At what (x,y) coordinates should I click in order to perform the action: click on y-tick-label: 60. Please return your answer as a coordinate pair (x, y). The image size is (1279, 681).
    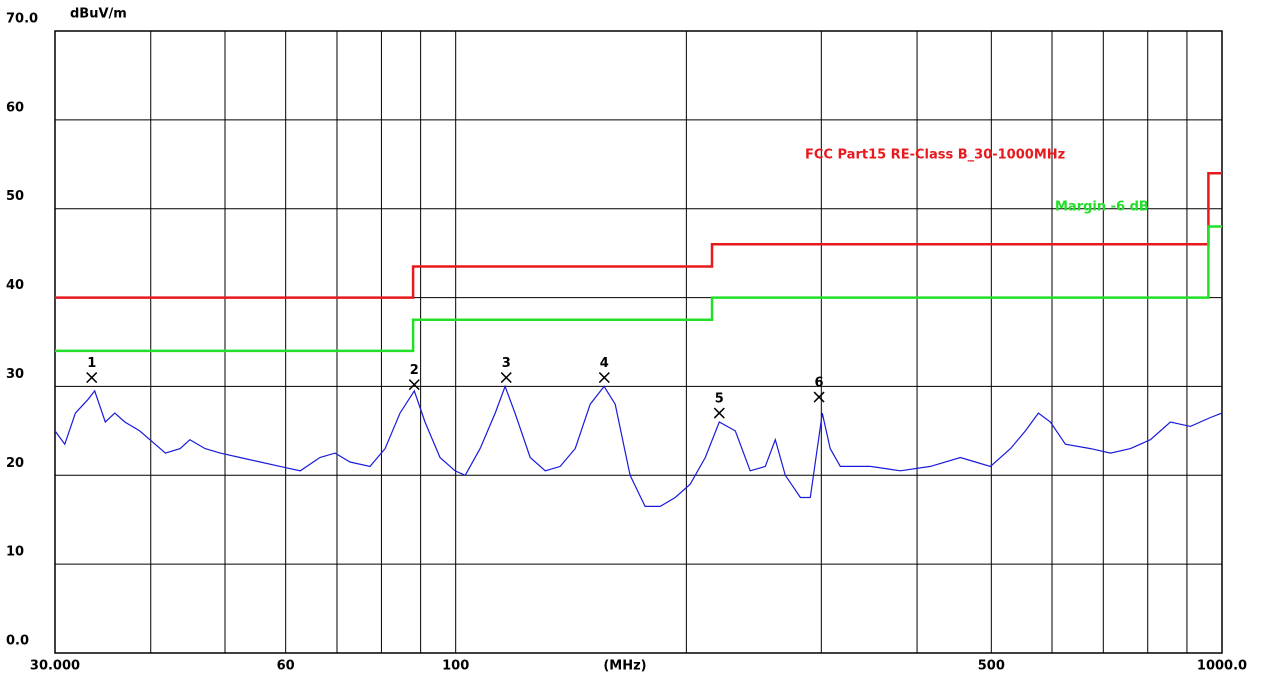
    Looking at the image, I should click on (15, 107).